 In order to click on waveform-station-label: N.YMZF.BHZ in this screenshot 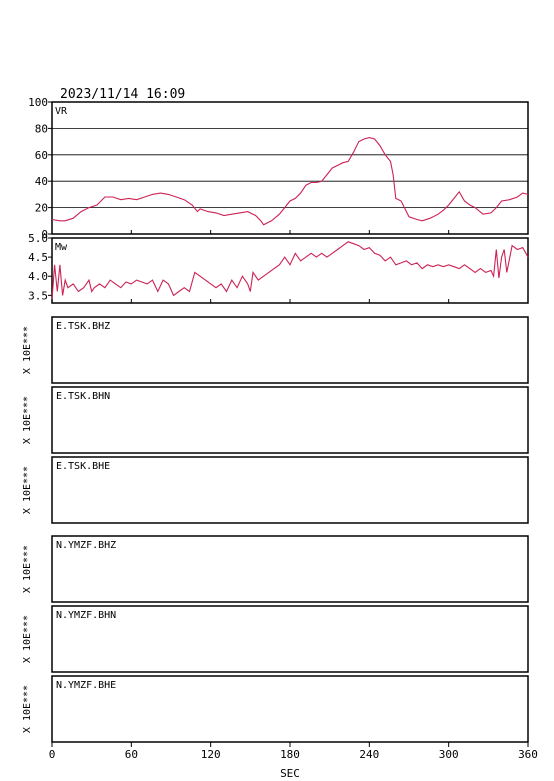, I will do `click(86, 545)`.